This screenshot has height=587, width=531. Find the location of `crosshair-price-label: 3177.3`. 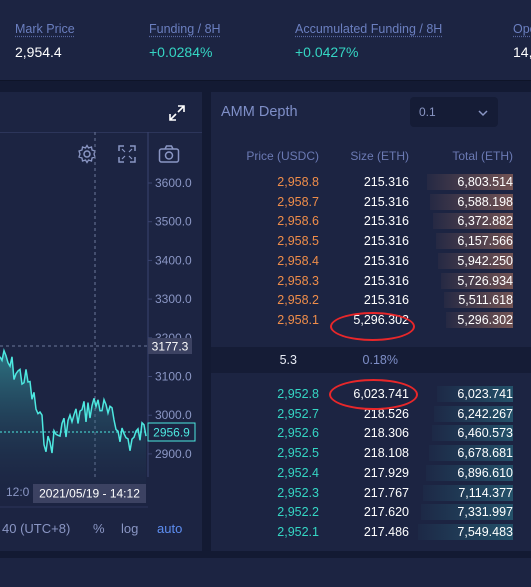

crosshair-price-label: 3177.3 is located at coordinates (170, 347).